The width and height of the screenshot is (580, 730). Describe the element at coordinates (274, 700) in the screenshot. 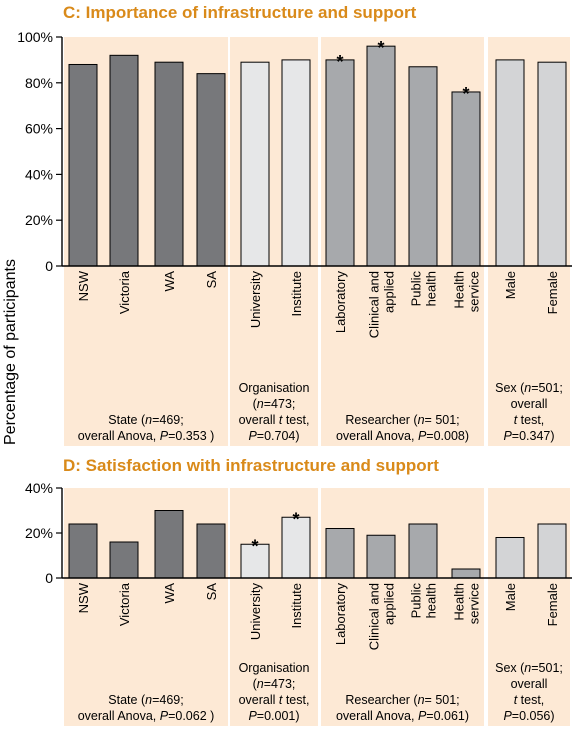

I see `chart-d-group-caption-organisation: overall t test,` at that location.